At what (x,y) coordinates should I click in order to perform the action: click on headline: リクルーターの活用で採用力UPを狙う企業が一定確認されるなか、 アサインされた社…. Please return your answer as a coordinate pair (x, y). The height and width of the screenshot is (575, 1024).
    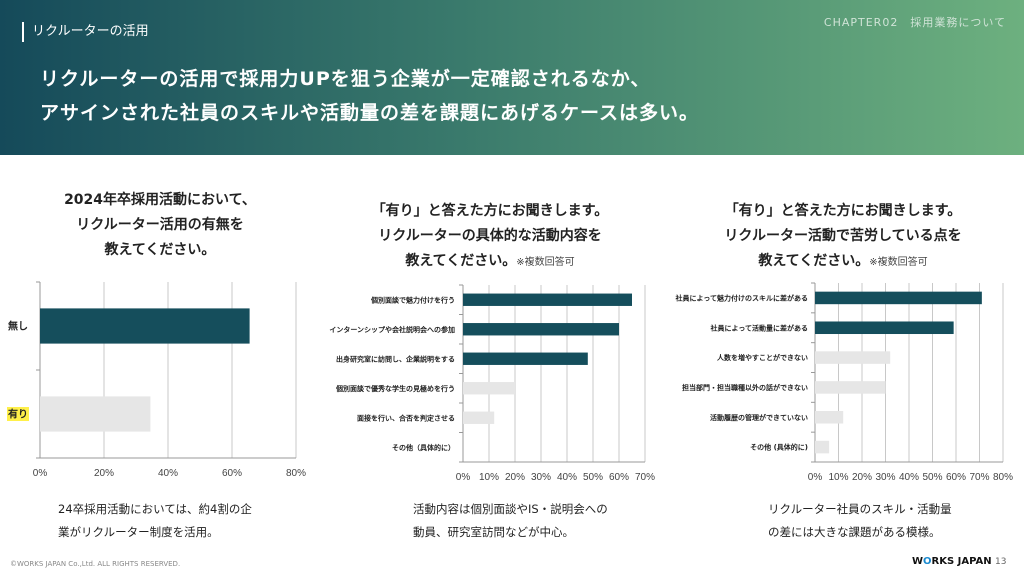
    Looking at the image, I should click on (369, 96).